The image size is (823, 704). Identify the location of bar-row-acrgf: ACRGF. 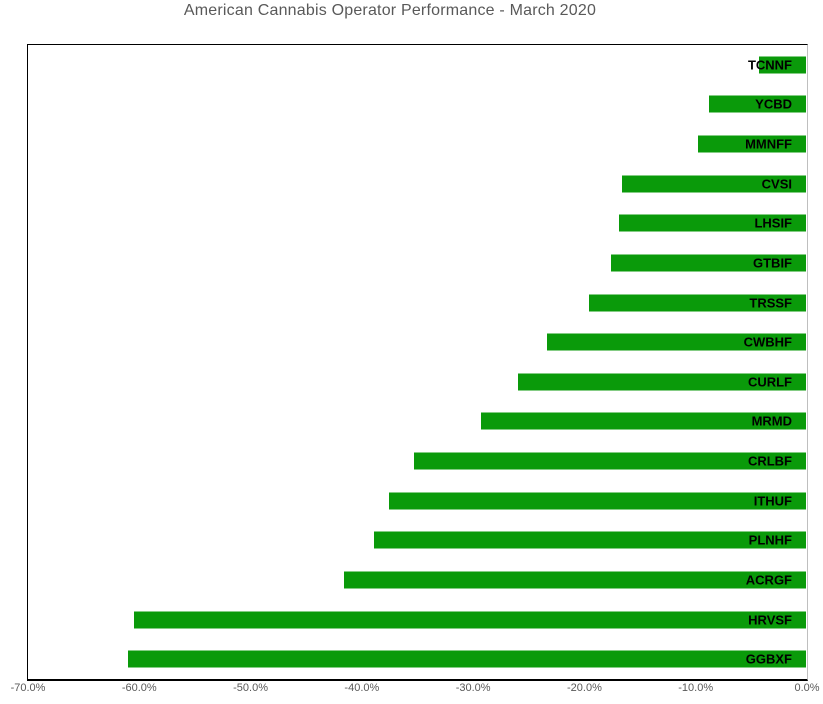
(417, 580).